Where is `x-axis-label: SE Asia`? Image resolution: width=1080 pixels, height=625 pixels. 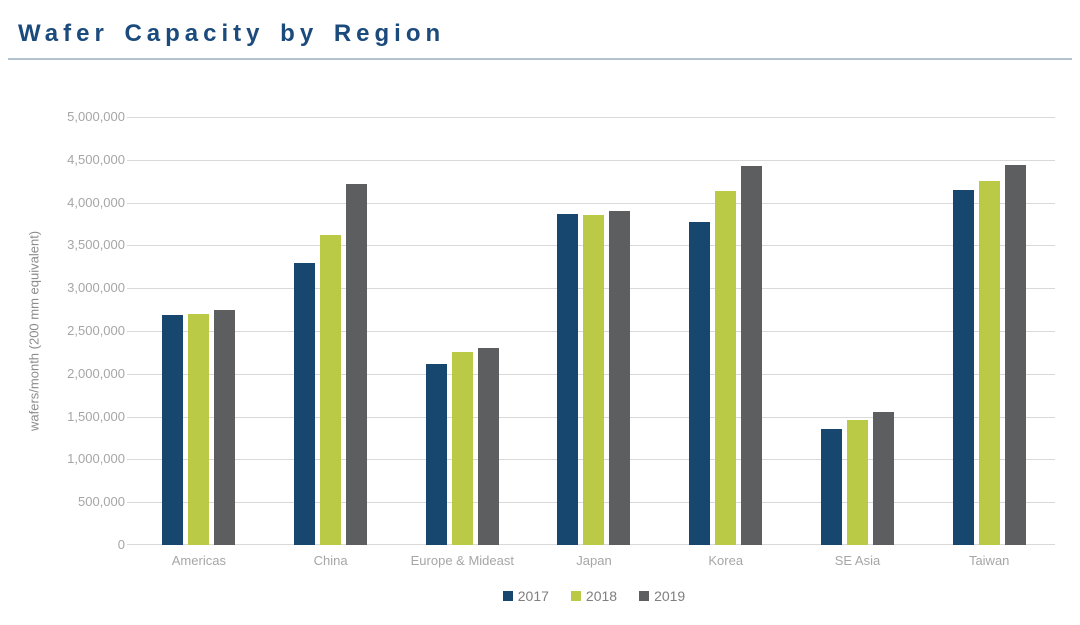
x-axis-label: SE Asia is located at coordinates (857, 560).